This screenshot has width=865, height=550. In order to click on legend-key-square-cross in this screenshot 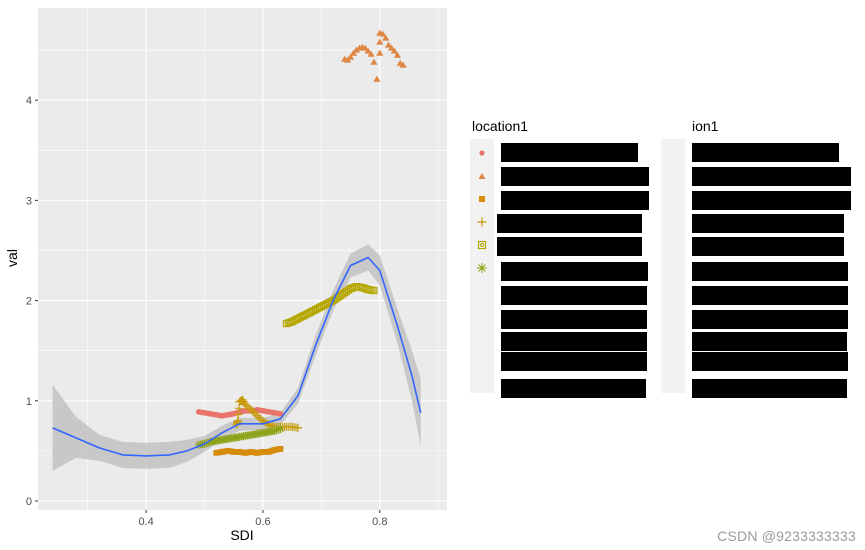, I will do `click(482, 245)`.